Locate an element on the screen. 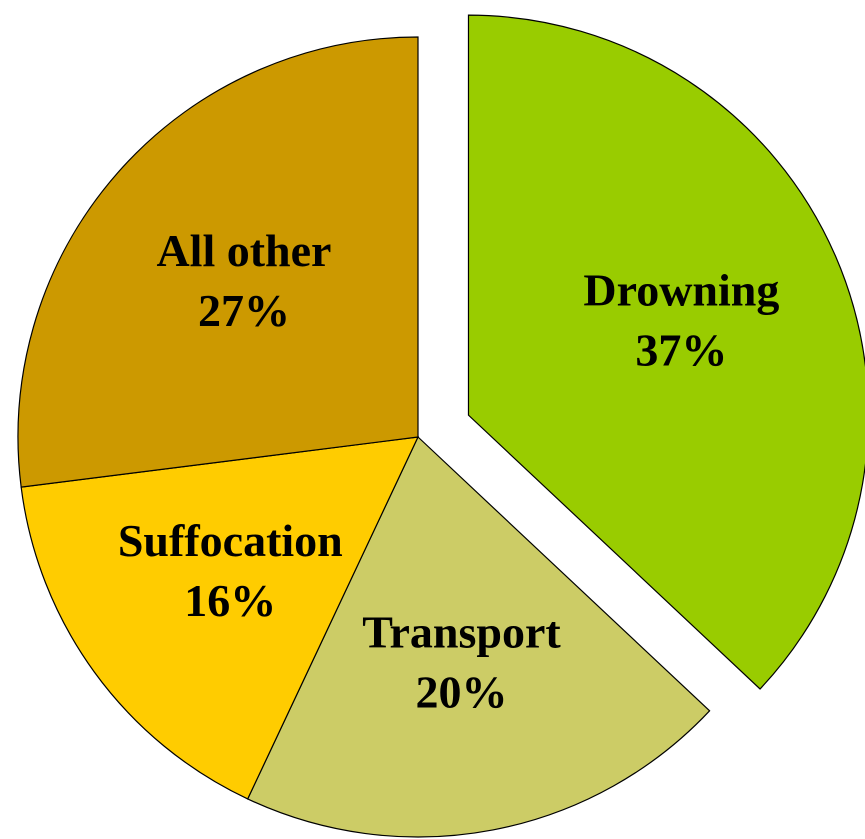 This screenshot has width=865, height=839. slice-label: Suffocation is located at coordinates (230, 540).